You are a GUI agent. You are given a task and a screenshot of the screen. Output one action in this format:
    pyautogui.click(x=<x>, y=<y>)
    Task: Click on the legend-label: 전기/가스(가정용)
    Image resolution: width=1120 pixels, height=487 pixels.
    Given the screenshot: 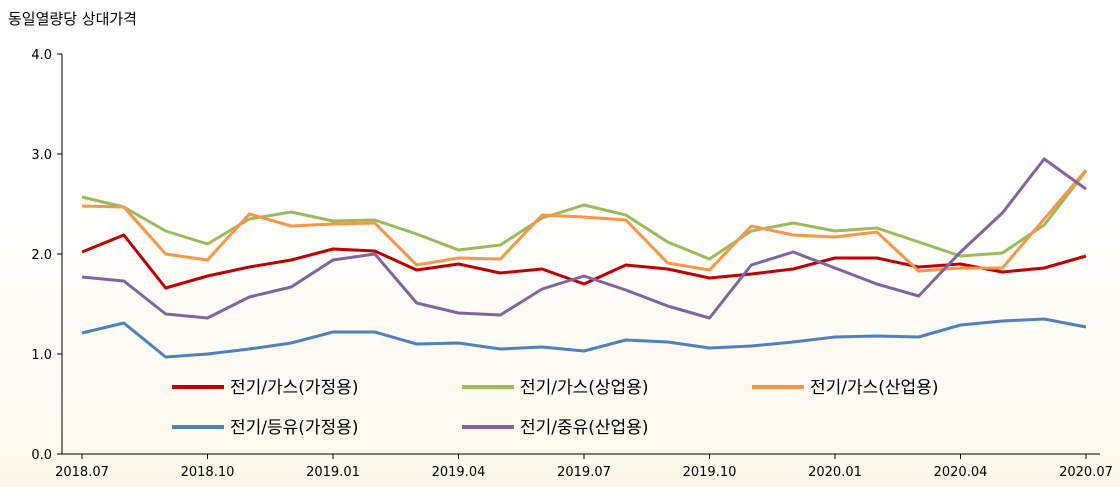 What is the action you would take?
    pyautogui.click(x=294, y=388)
    